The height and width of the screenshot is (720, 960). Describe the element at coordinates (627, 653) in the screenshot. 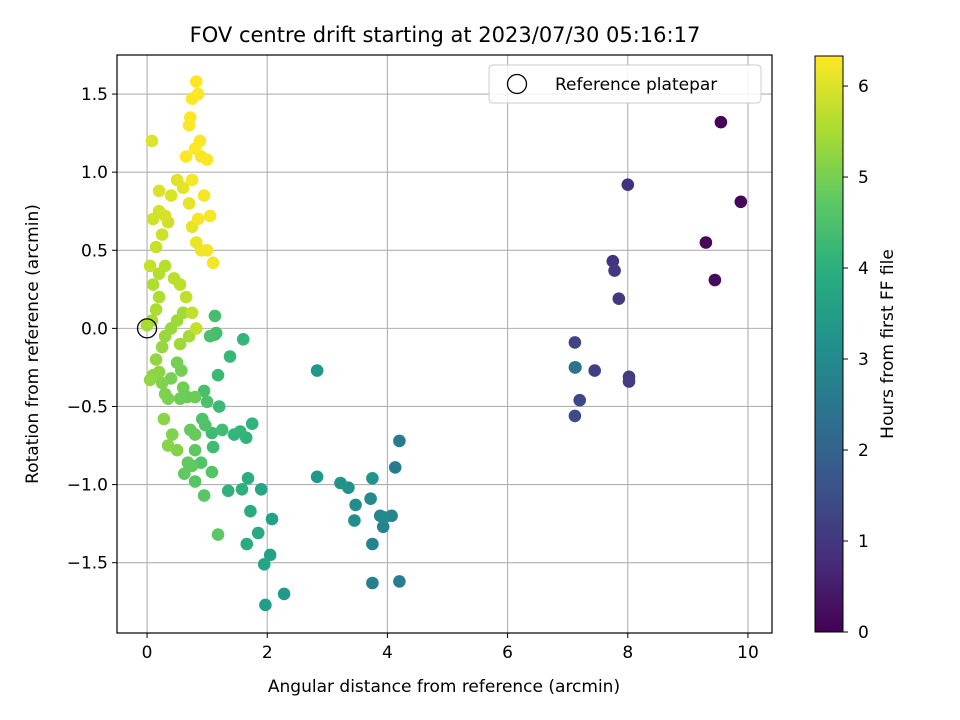

I see `x-tick-label: 8` at that location.